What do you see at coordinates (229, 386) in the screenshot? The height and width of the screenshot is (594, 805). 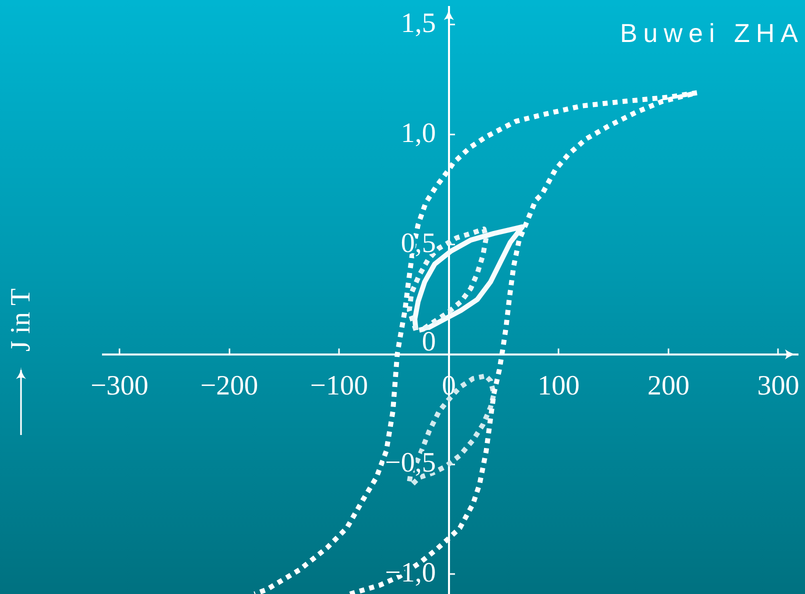 I see `x-tick-label: −200` at bounding box center [229, 386].